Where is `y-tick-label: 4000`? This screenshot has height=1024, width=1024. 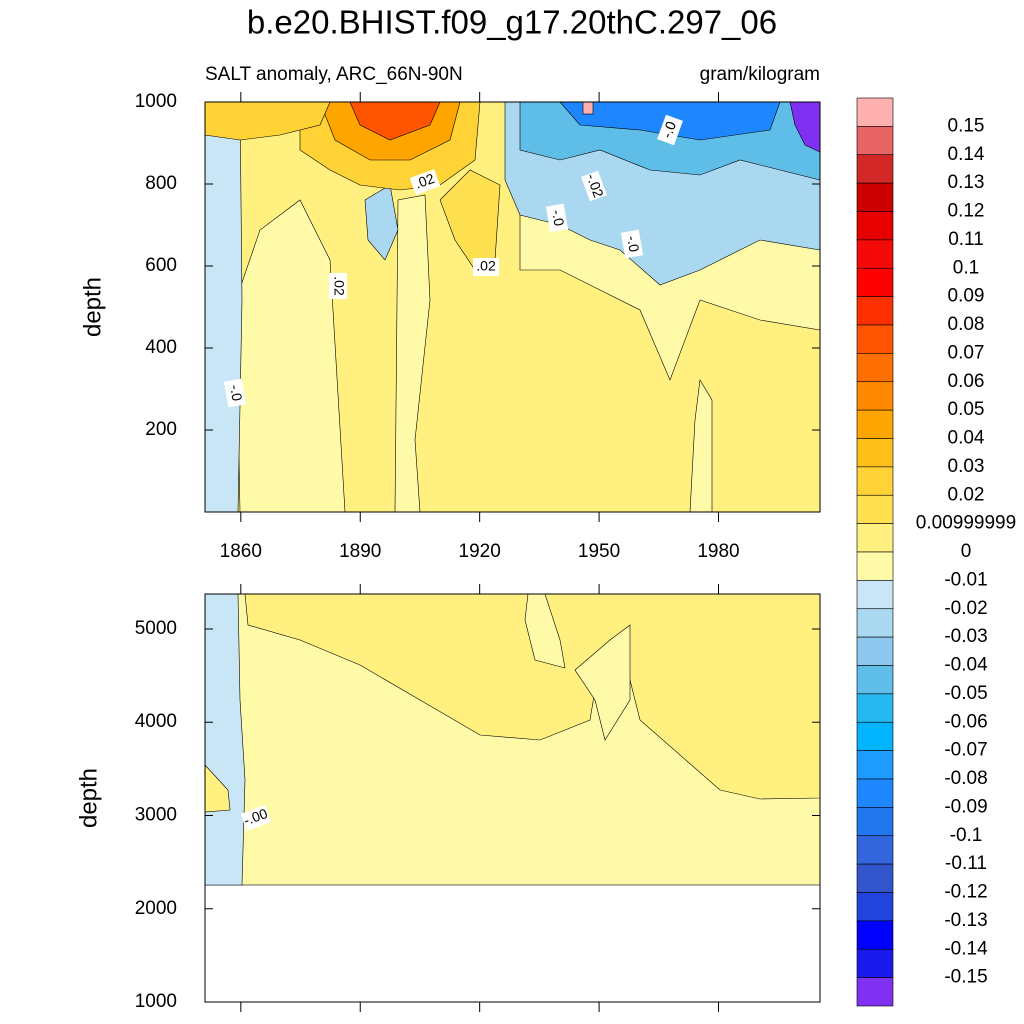
y-tick-label: 4000 is located at coordinates (156, 721).